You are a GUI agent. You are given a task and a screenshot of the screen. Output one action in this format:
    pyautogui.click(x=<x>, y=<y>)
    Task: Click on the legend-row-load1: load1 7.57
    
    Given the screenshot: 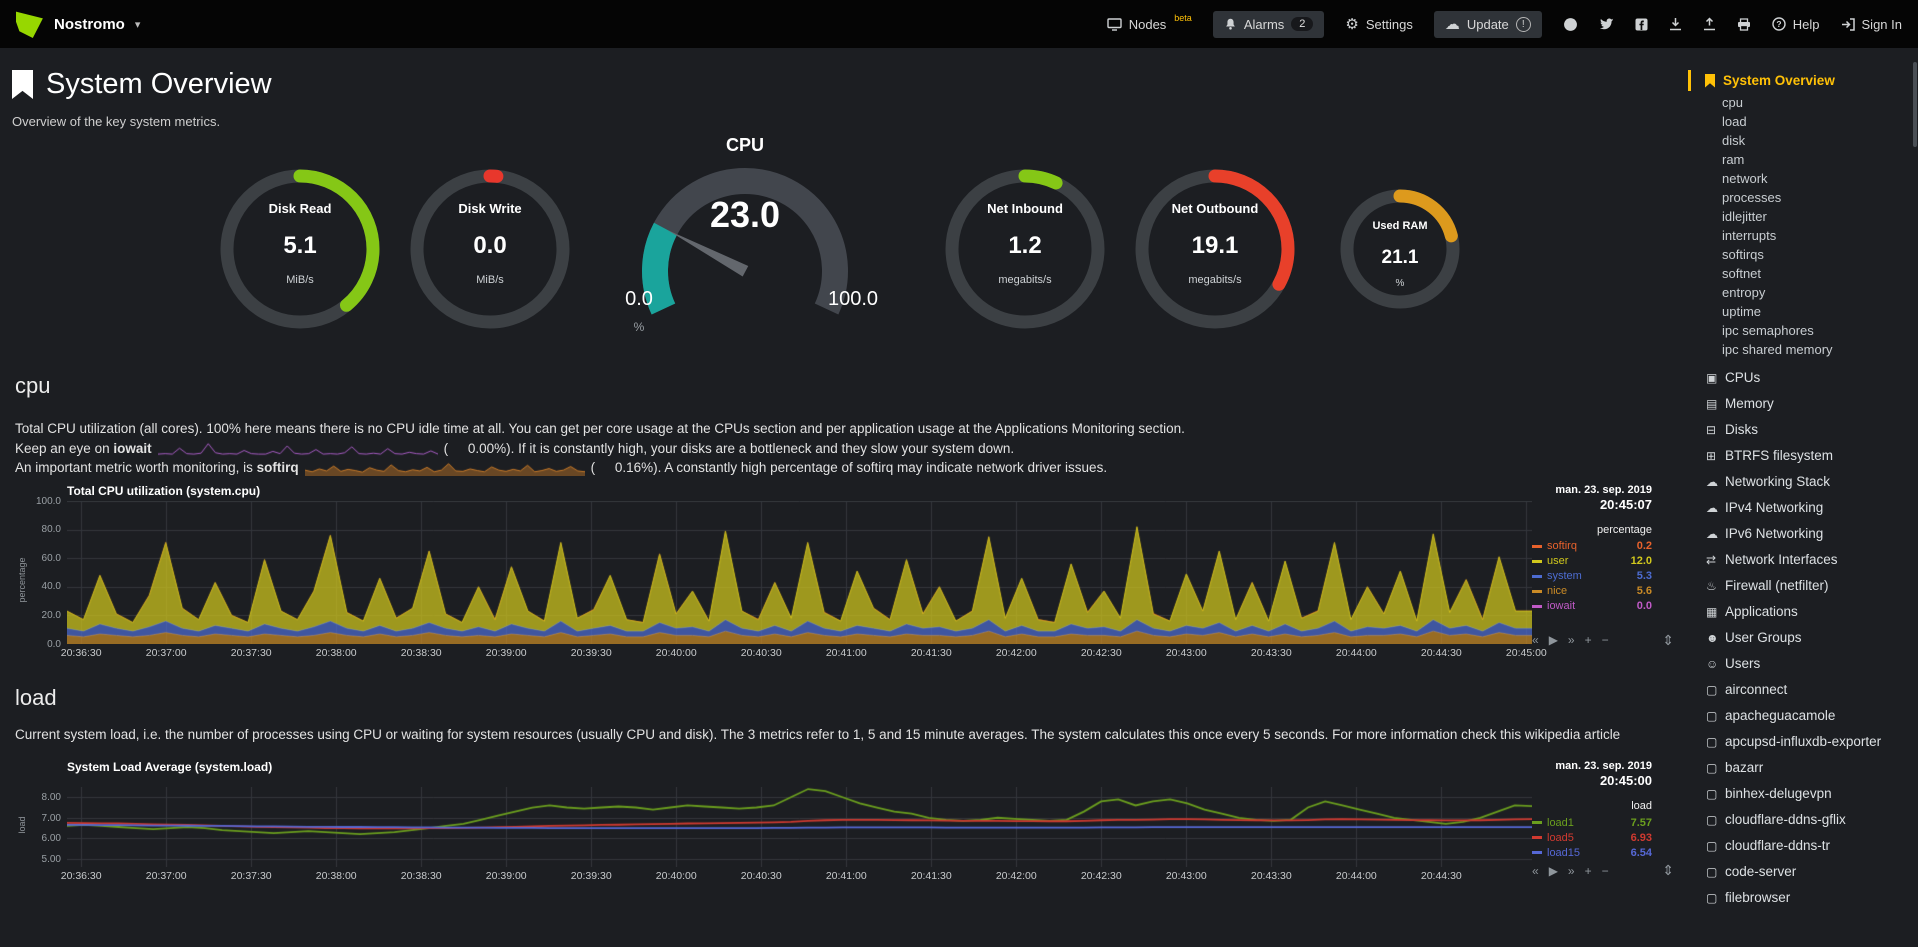 What is the action you would take?
    pyautogui.click(x=1592, y=822)
    